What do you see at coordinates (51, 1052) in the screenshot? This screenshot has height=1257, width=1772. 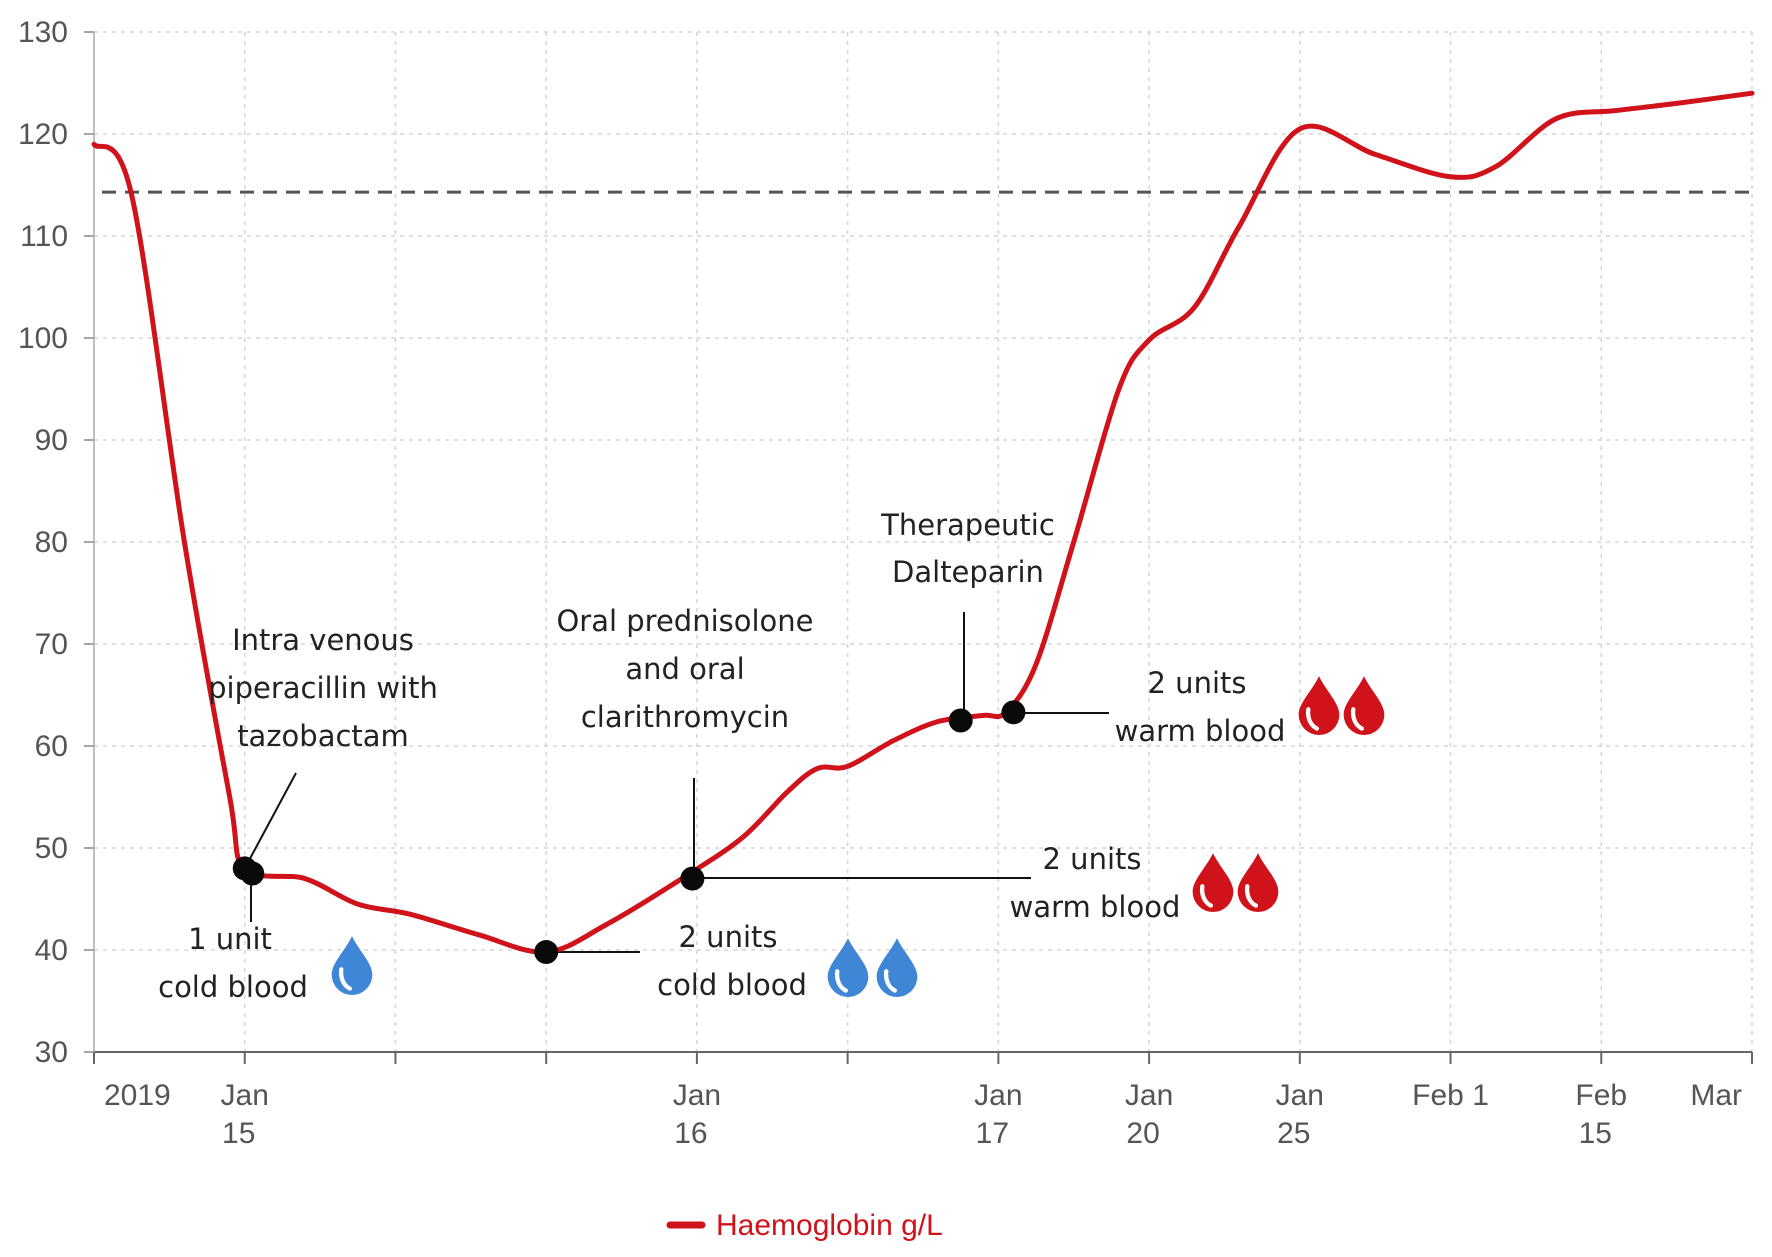 I see `y-tick-label: 30` at bounding box center [51, 1052].